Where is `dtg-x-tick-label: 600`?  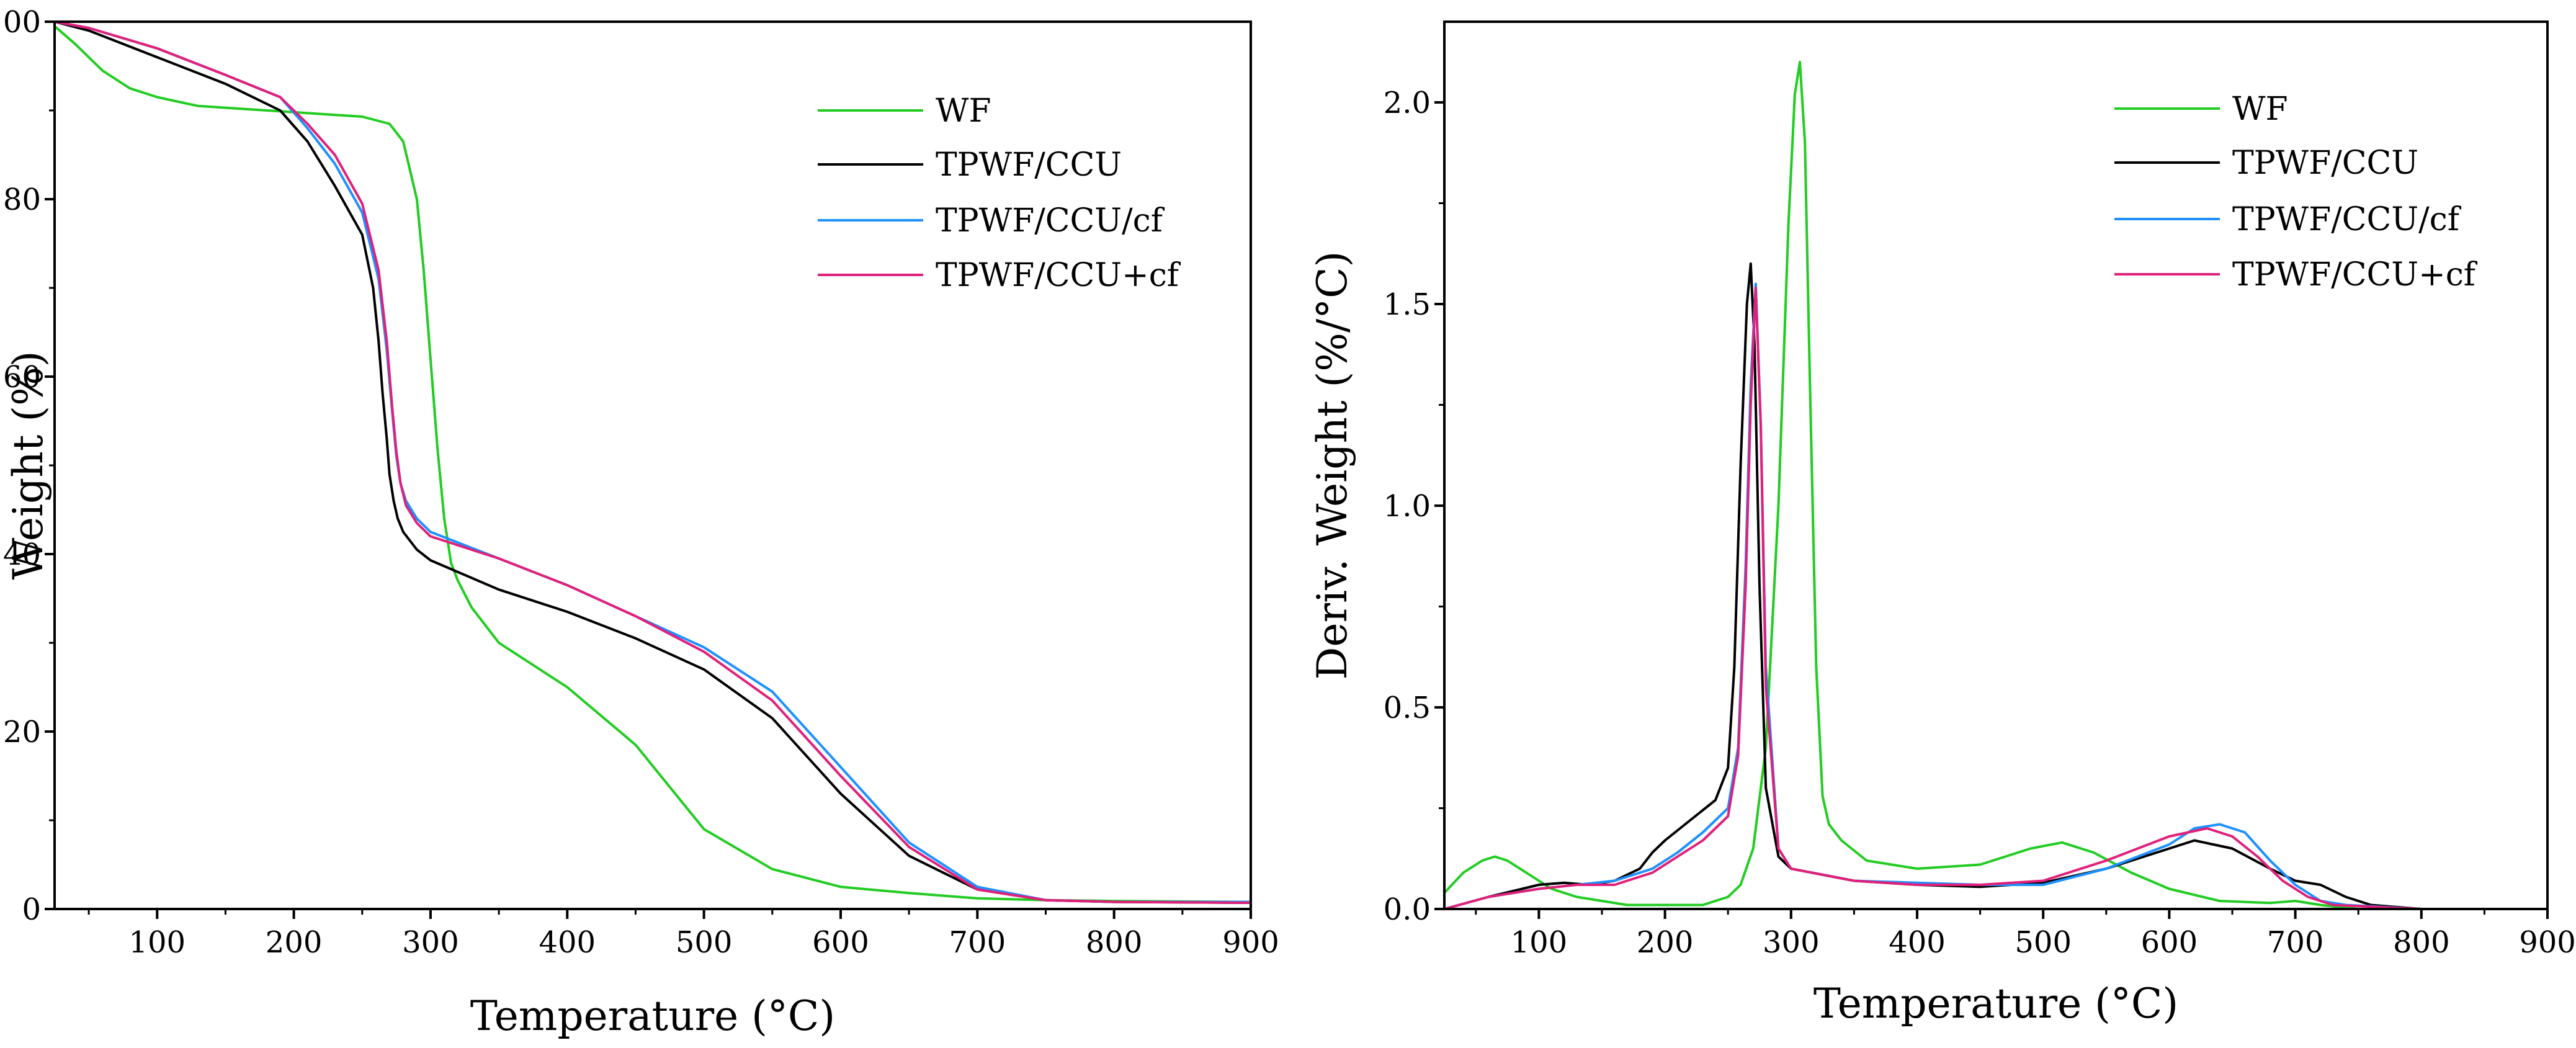
dtg-x-tick-label: 600 is located at coordinates (2169, 943).